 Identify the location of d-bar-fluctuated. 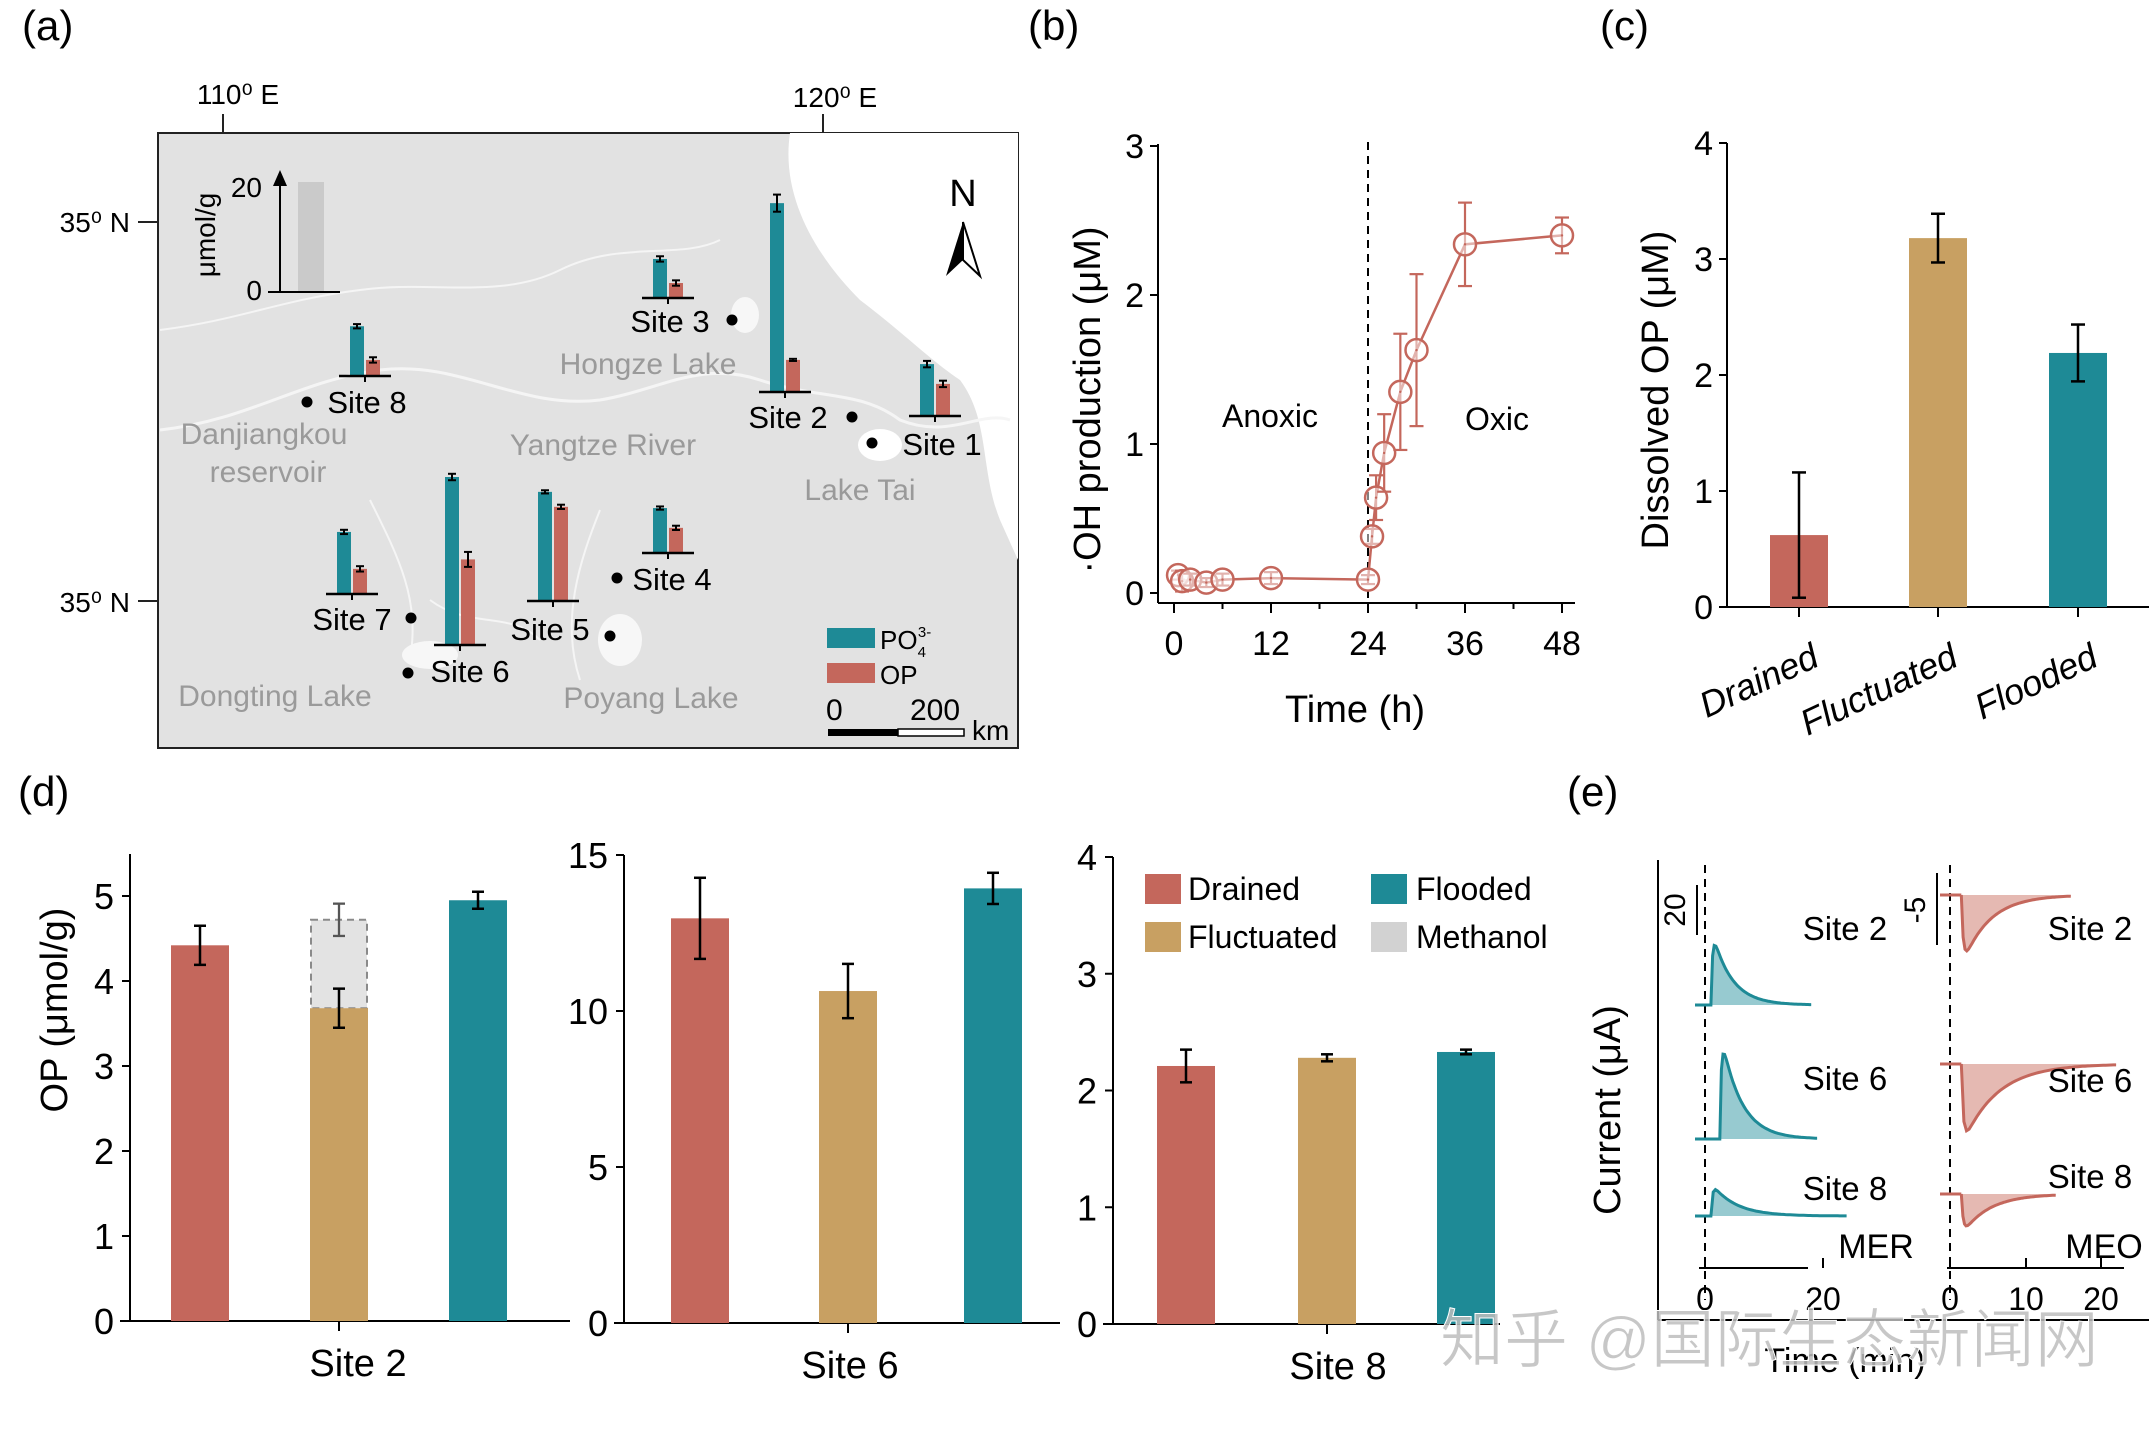
(848, 1157).